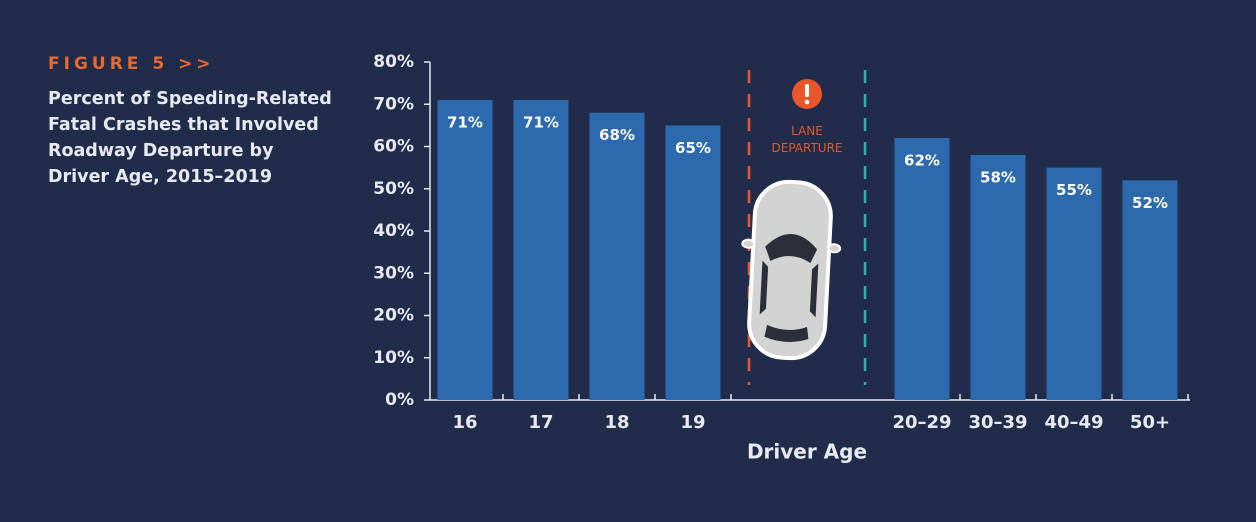 The height and width of the screenshot is (522, 1256). What do you see at coordinates (791, 270) in the screenshot?
I see `car-icon` at bounding box center [791, 270].